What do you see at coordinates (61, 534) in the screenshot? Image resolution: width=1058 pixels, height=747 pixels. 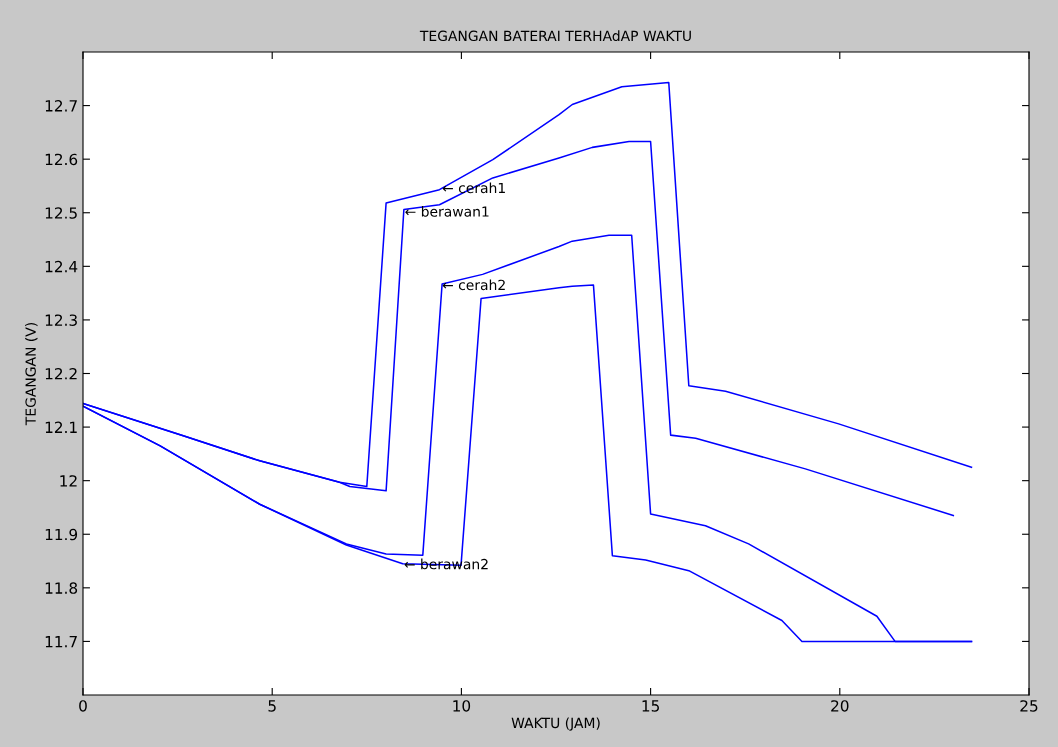 I see `y-tick-label: 11.9` at bounding box center [61, 534].